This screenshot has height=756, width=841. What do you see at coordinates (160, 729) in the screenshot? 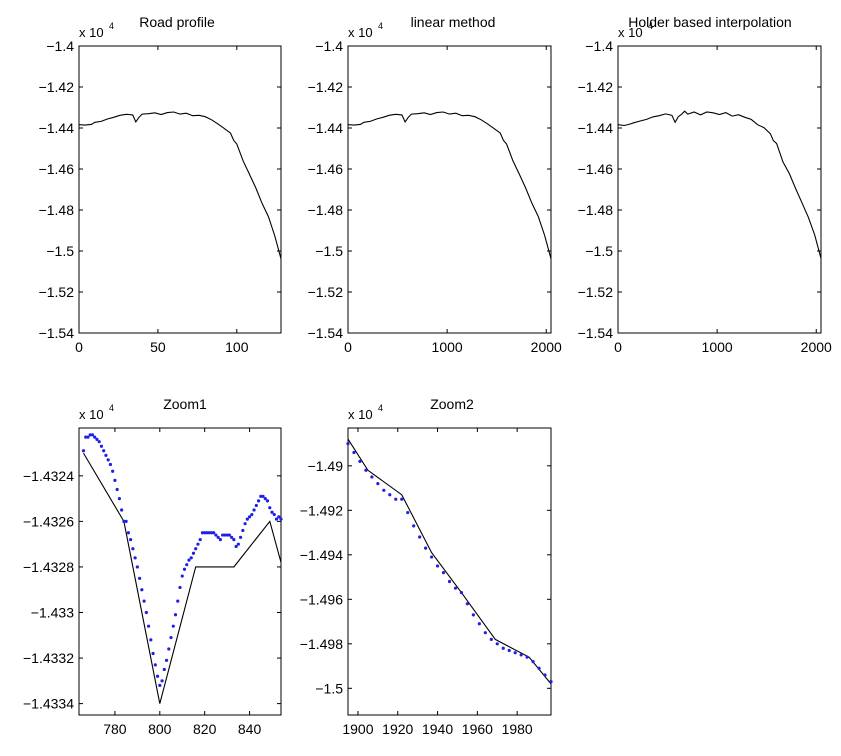
I see `x-tick-label: 800` at bounding box center [160, 729].